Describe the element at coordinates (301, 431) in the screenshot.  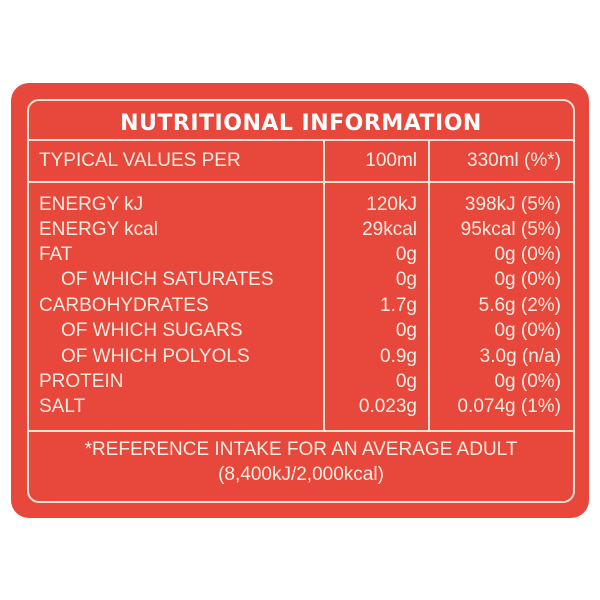
I see `footer-divider` at that location.